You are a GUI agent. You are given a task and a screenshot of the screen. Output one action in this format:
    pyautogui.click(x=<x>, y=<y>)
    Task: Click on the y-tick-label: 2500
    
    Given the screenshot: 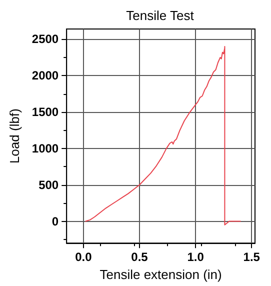 What is the action you would take?
    pyautogui.click(x=45, y=39)
    